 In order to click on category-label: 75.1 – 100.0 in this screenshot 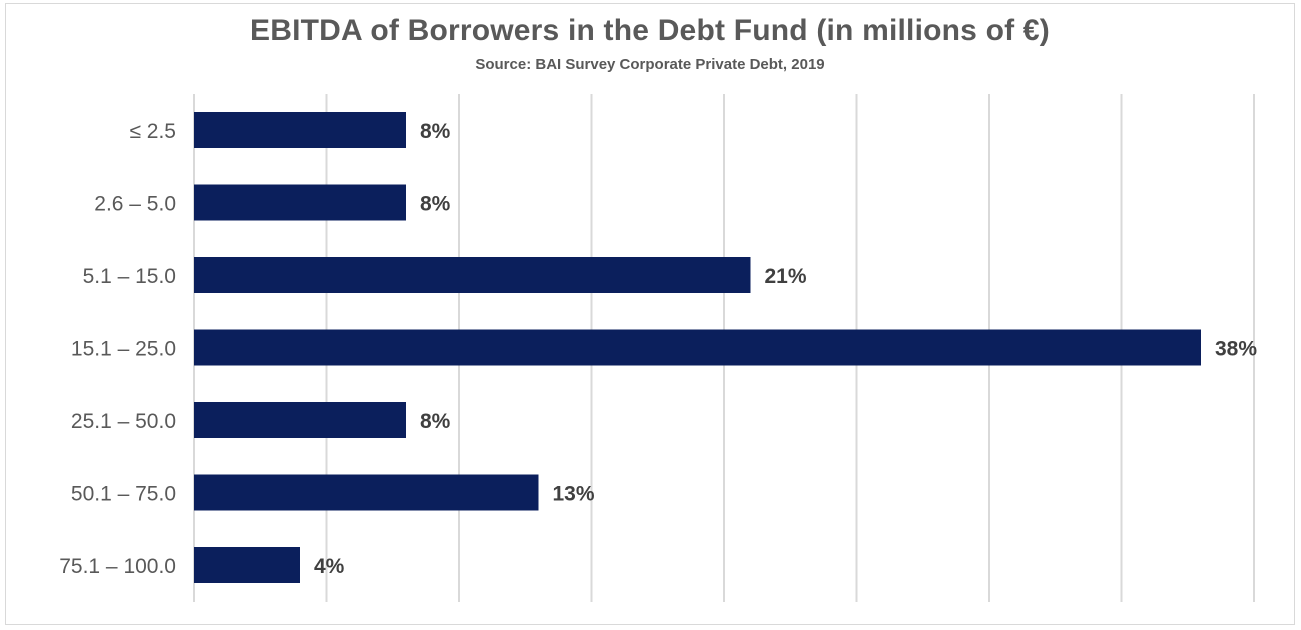, I will do `click(117, 566)`.